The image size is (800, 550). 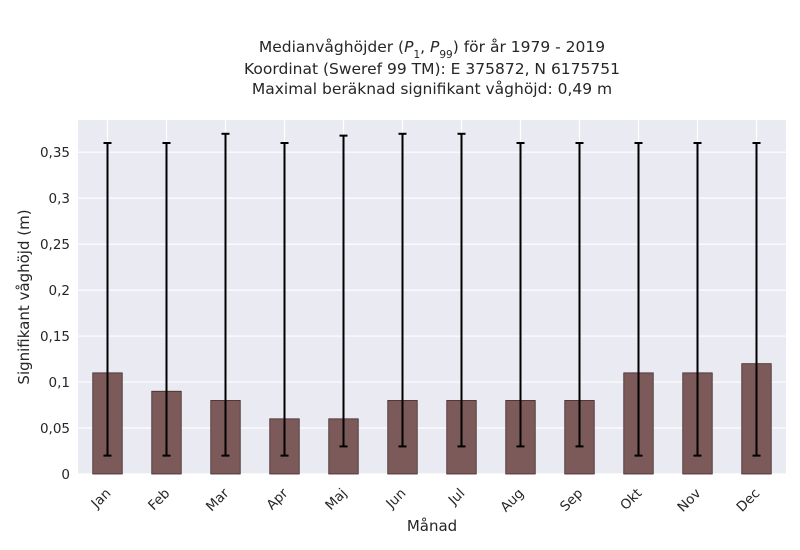 What do you see at coordinates (59, 383) in the screenshot?
I see `y-tick-label: 0,1` at bounding box center [59, 383].